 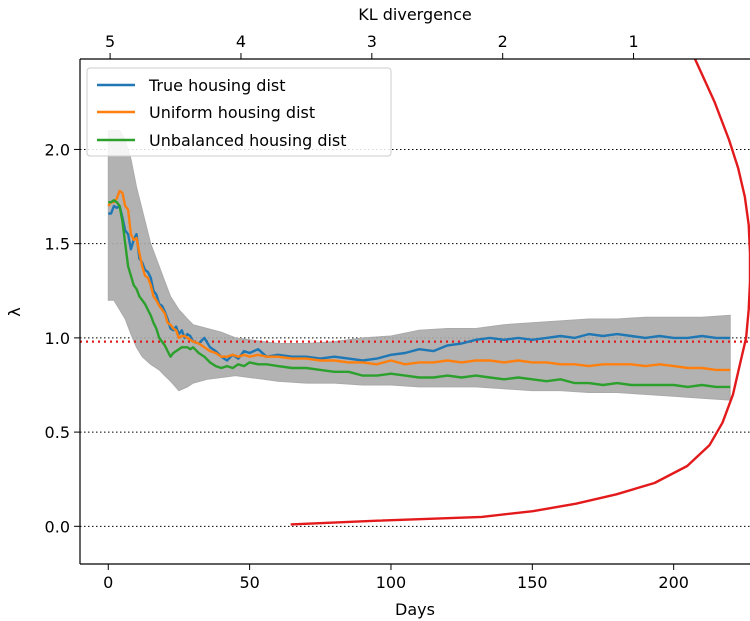 I want to click on top-tick-label: 4, so click(x=241, y=41).